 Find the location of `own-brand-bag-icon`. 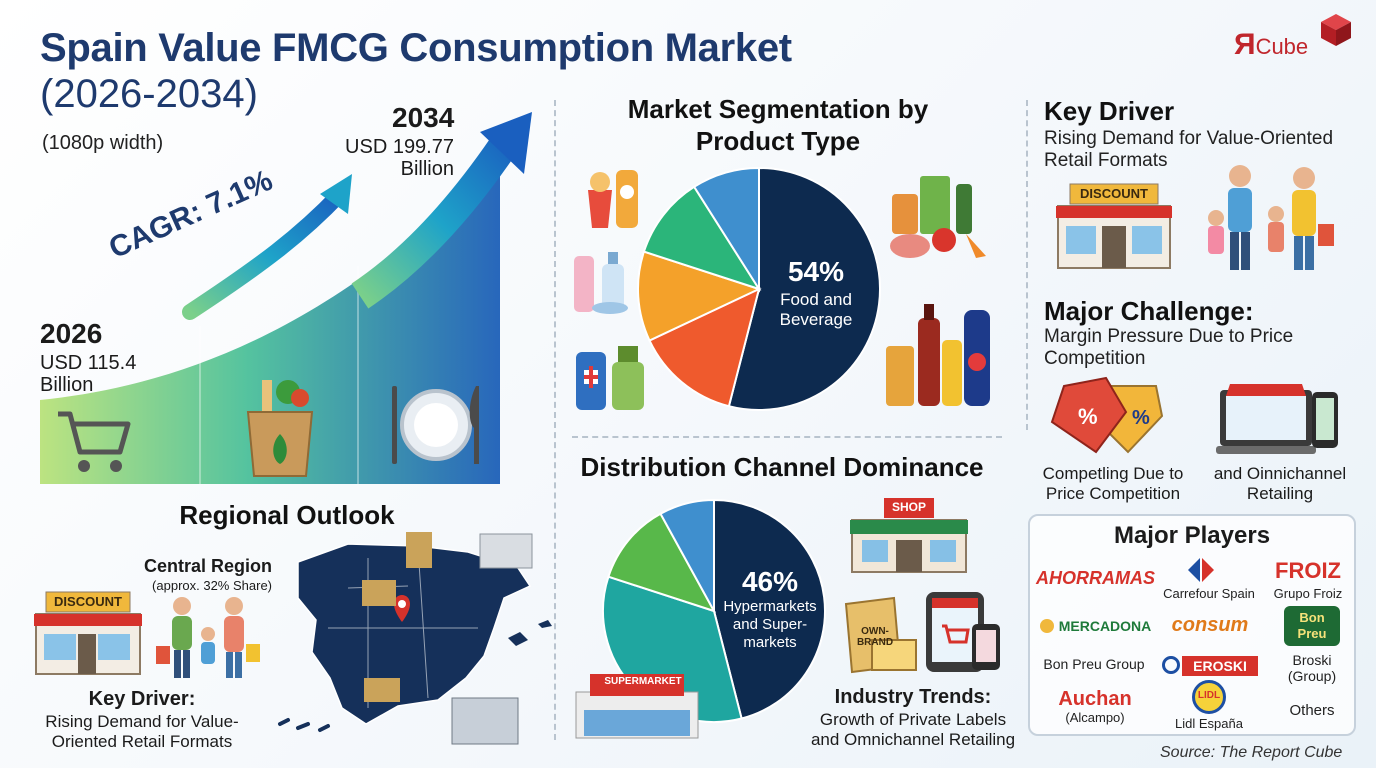

own-brand-bag-icon is located at coordinates (880, 635).